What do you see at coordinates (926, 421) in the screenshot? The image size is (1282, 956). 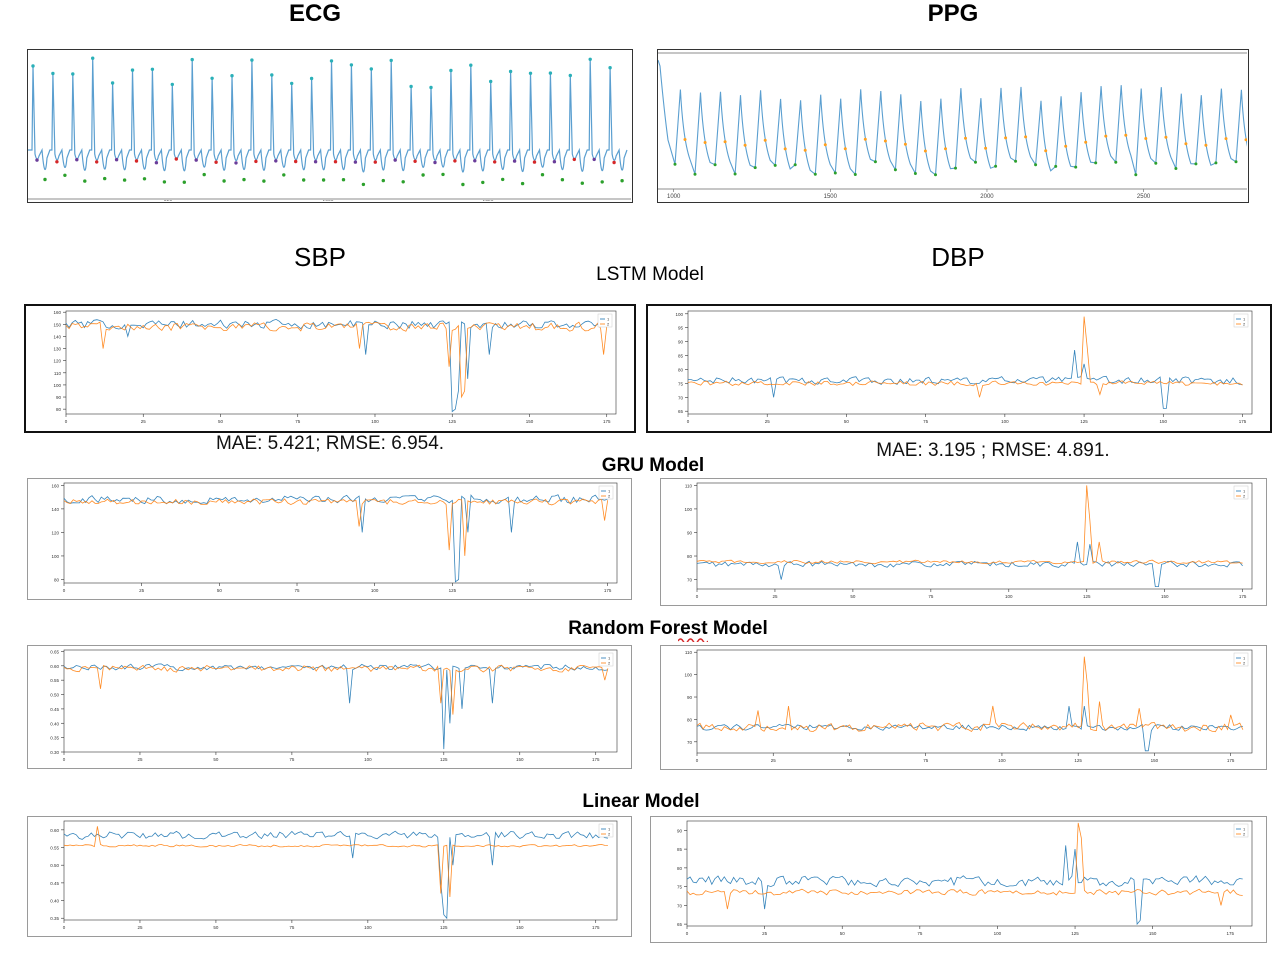 I see `x-tick-label: 75` at bounding box center [926, 421].